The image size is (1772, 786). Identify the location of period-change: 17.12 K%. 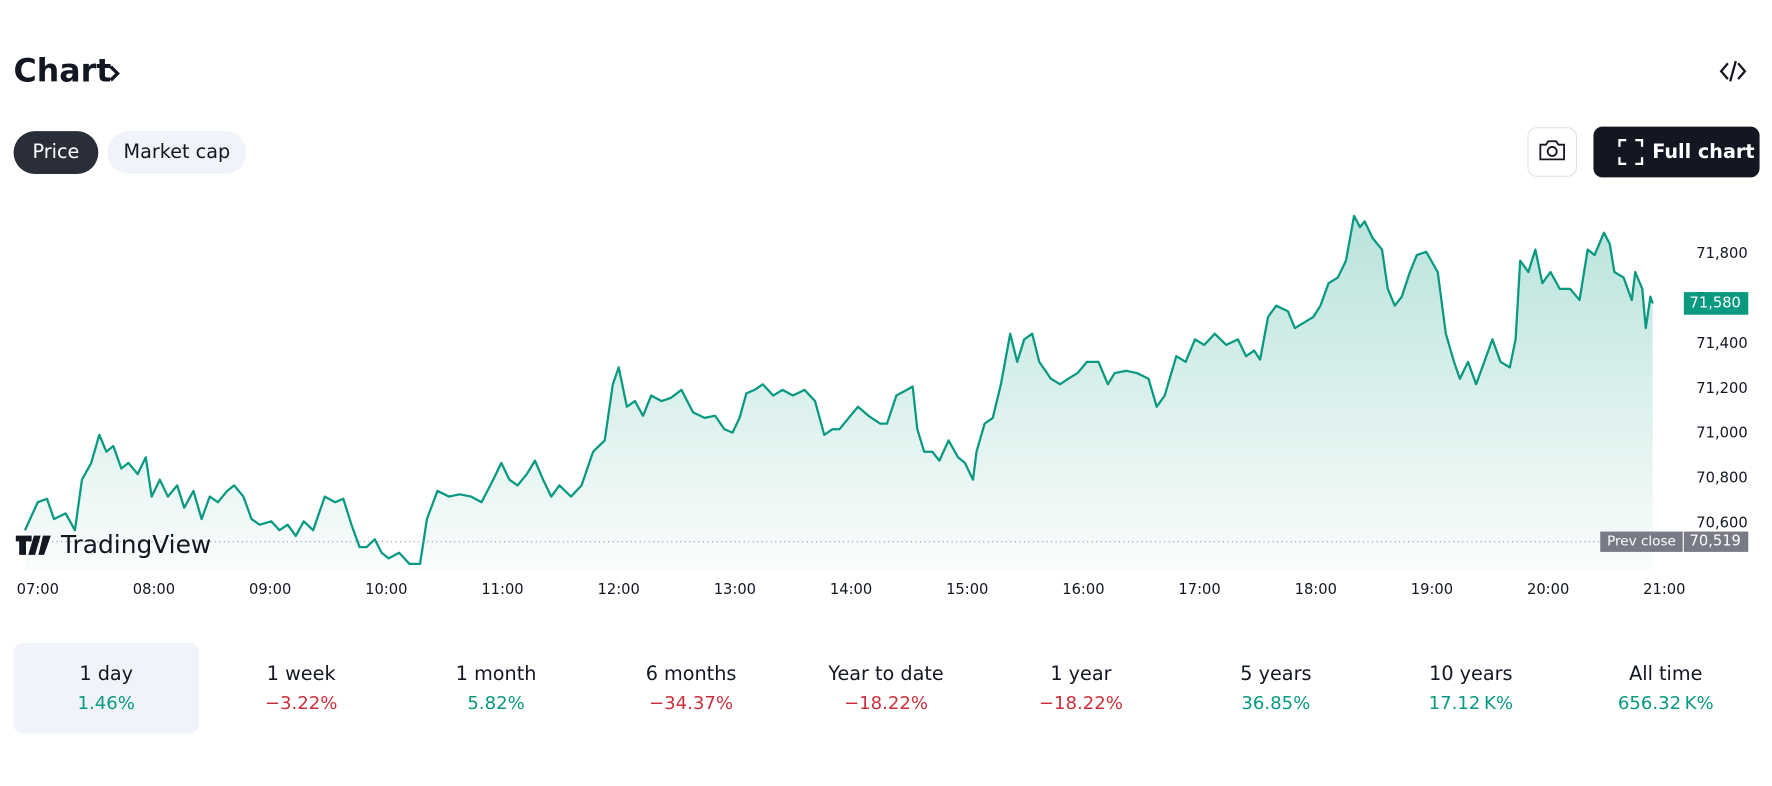
(1471, 703).